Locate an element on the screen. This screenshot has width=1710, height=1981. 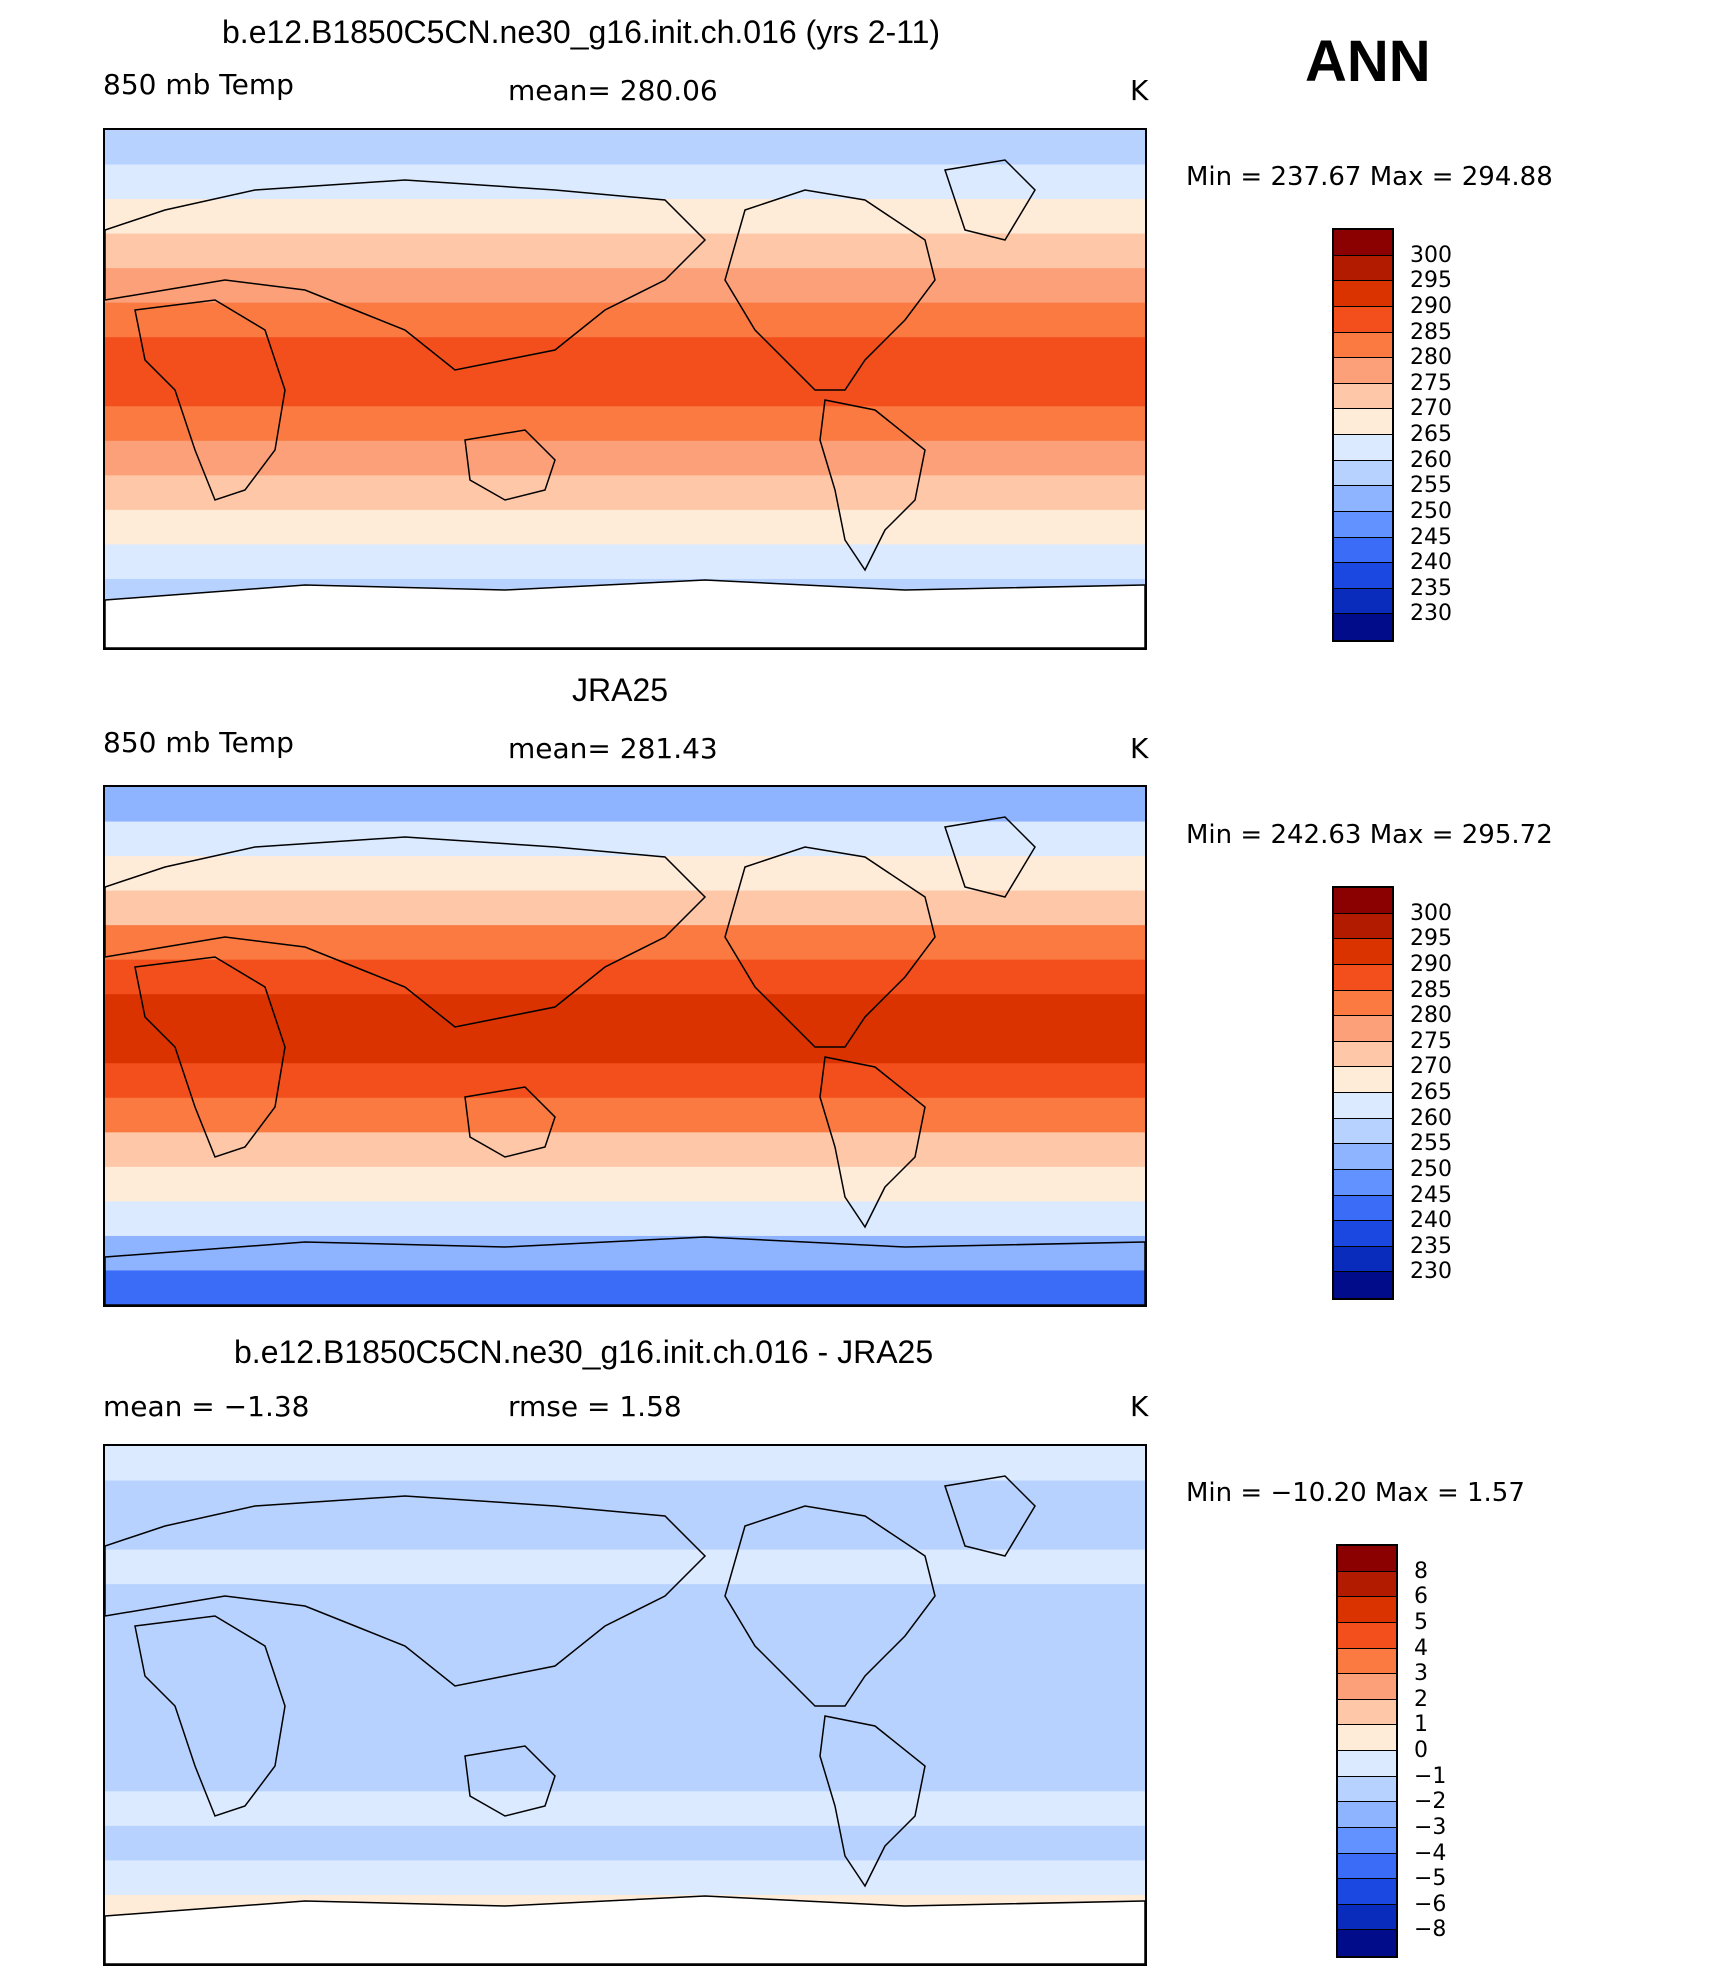
colorbar-tick-label: 2 is located at coordinates (1421, 1699).